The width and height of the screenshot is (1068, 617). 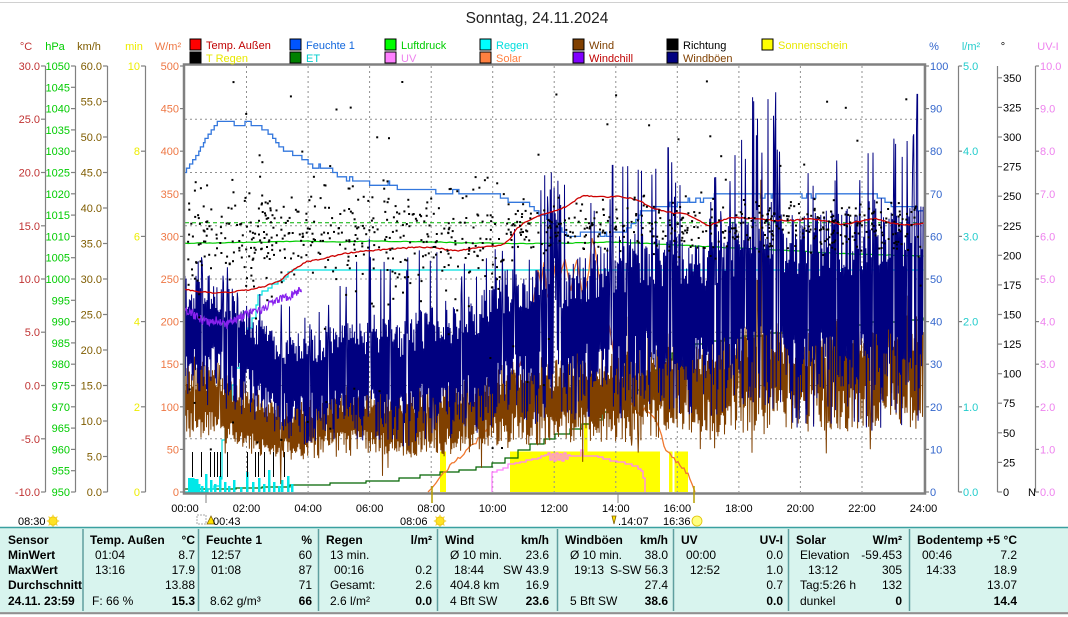 What do you see at coordinates (1012, 168) in the screenshot?
I see `svg-text: 275` at bounding box center [1012, 168].